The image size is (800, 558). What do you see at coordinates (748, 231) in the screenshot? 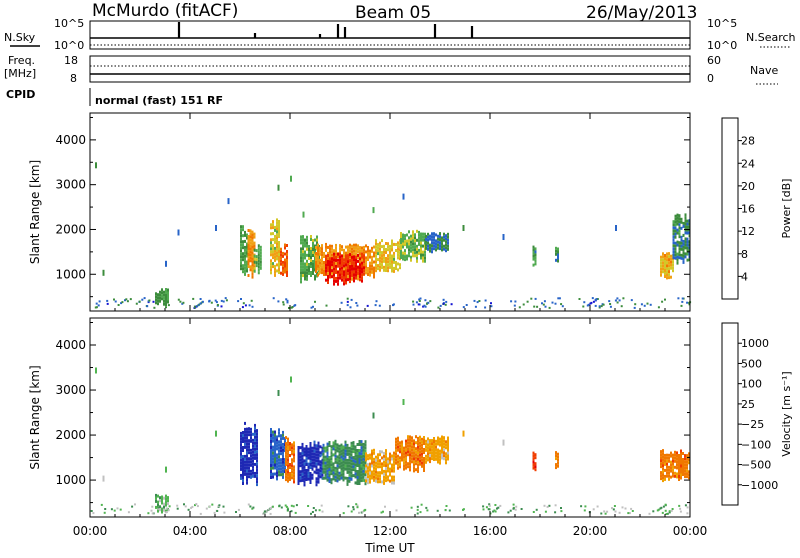
I see `colorbar-tick-label: 12` at bounding box center [748, 231].